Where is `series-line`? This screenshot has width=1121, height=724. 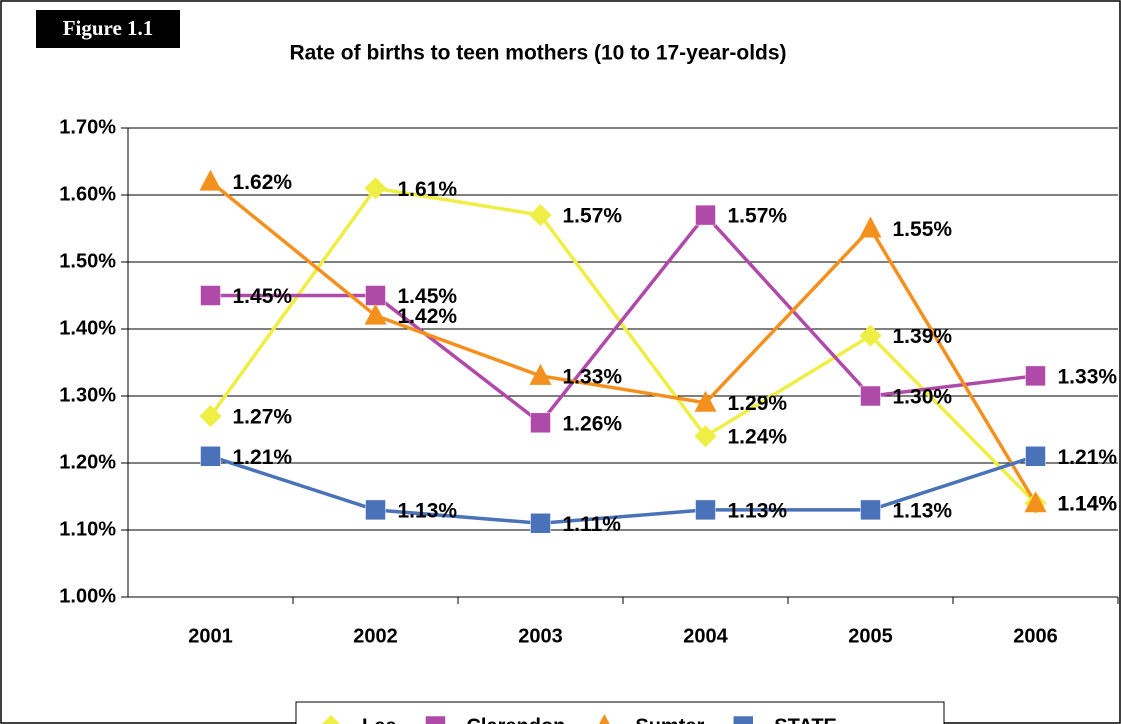 series-line is located at coordinates (623, 490).